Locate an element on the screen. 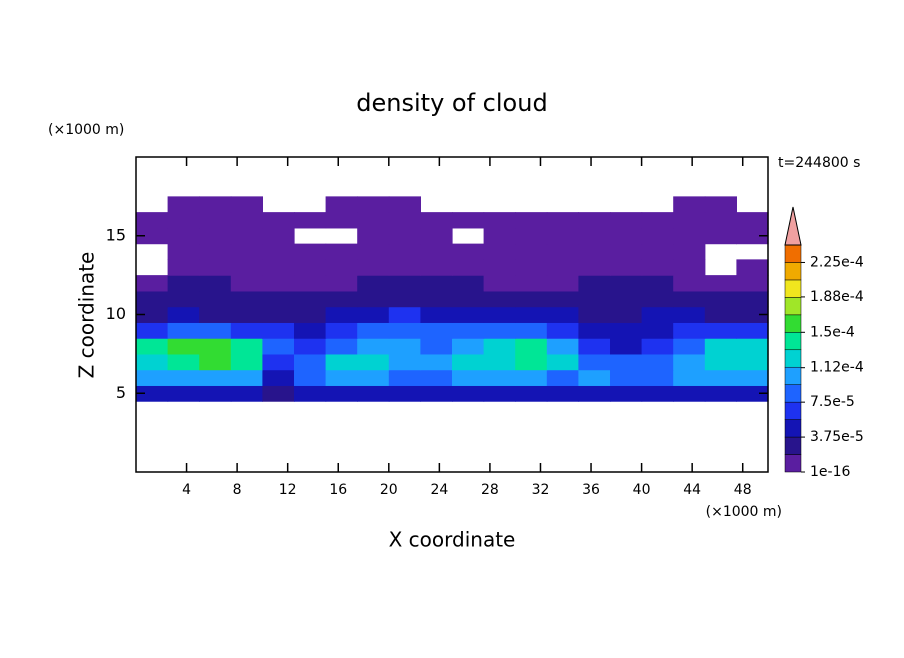 This screenshot has height=658, width=904. x-tick-label: 40 is located at coordinates (642, 490).